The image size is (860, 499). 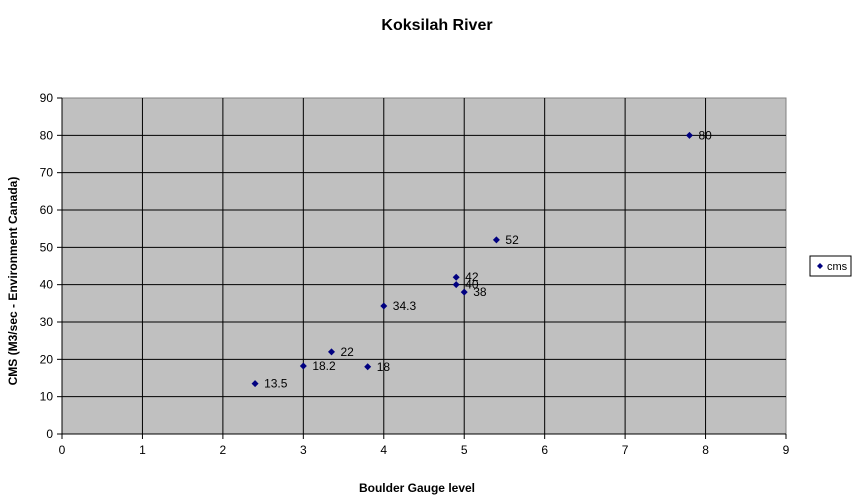 What do you see at coordinates (786, 450) in the screenshot?
I see `x-tick-label: 9` at bounding box center [786, 450].